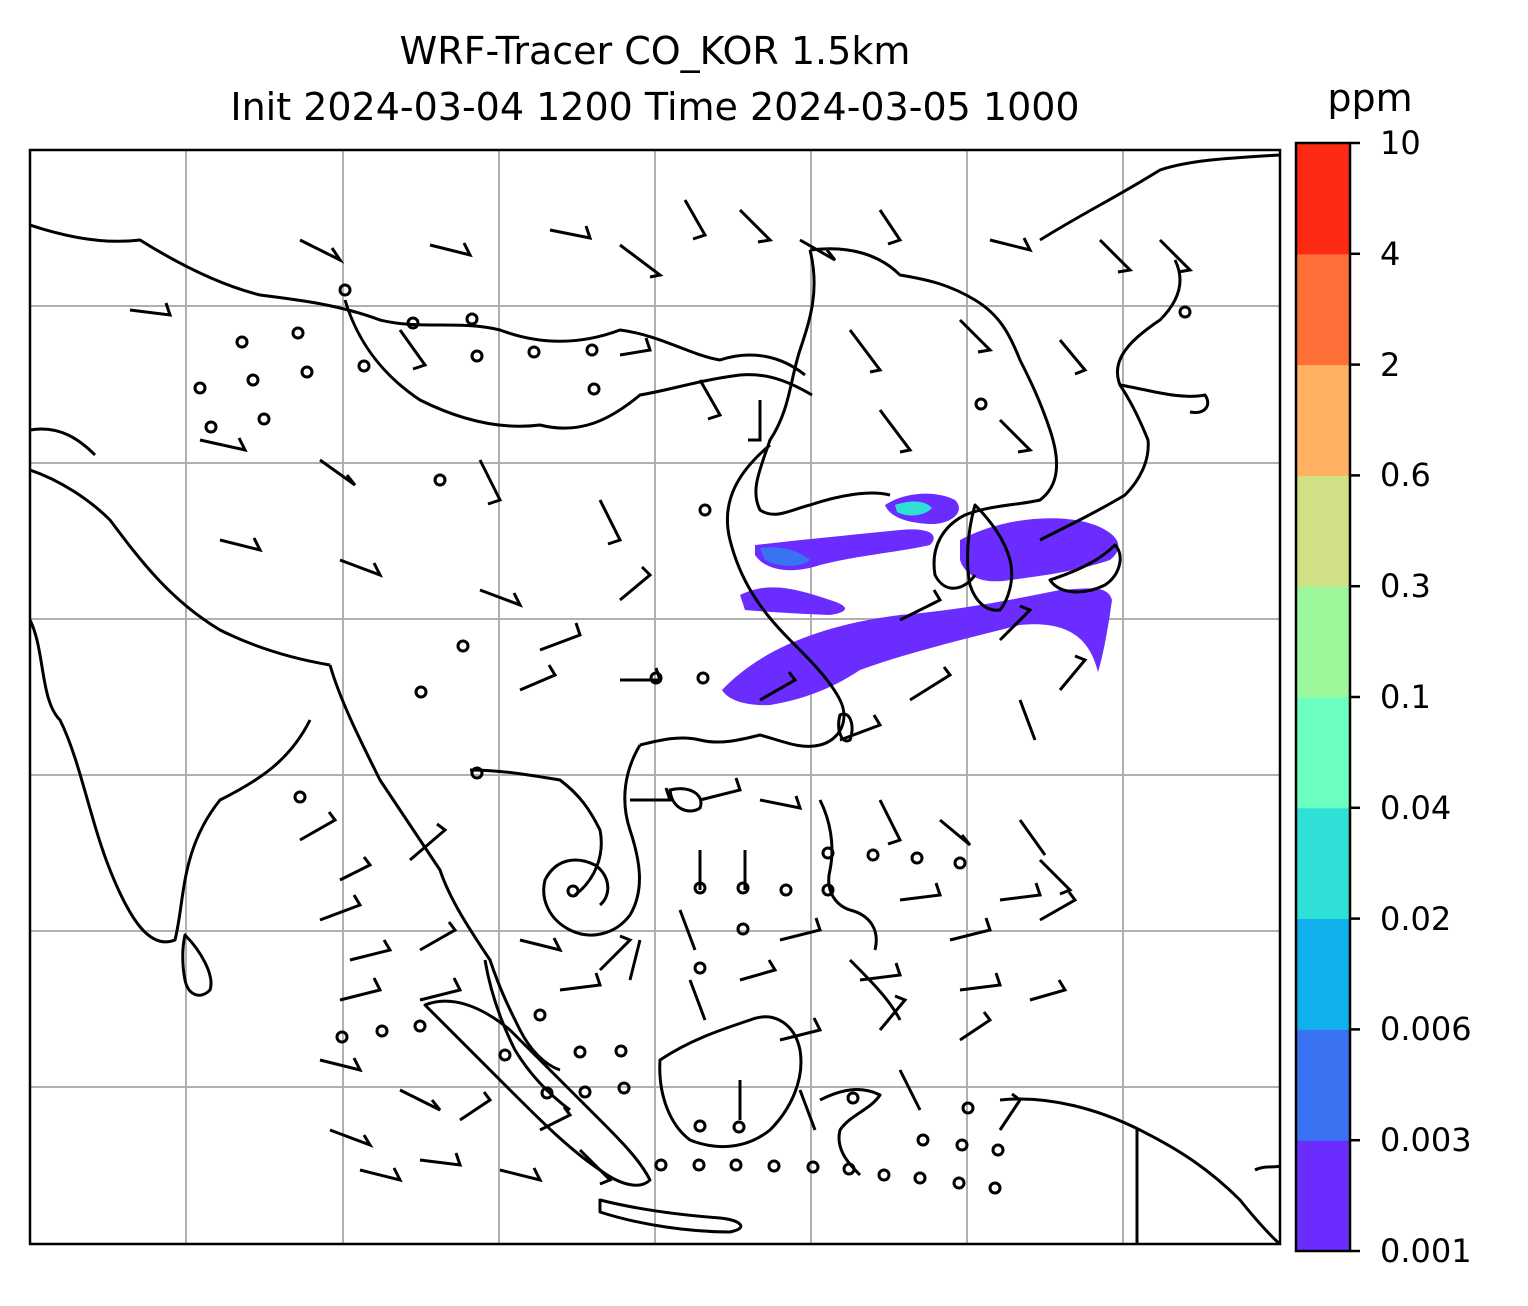 This screenshot has height=1306, width=1528. I want to click on colorbar-tick-label: 0.6, so click(1405, 475).